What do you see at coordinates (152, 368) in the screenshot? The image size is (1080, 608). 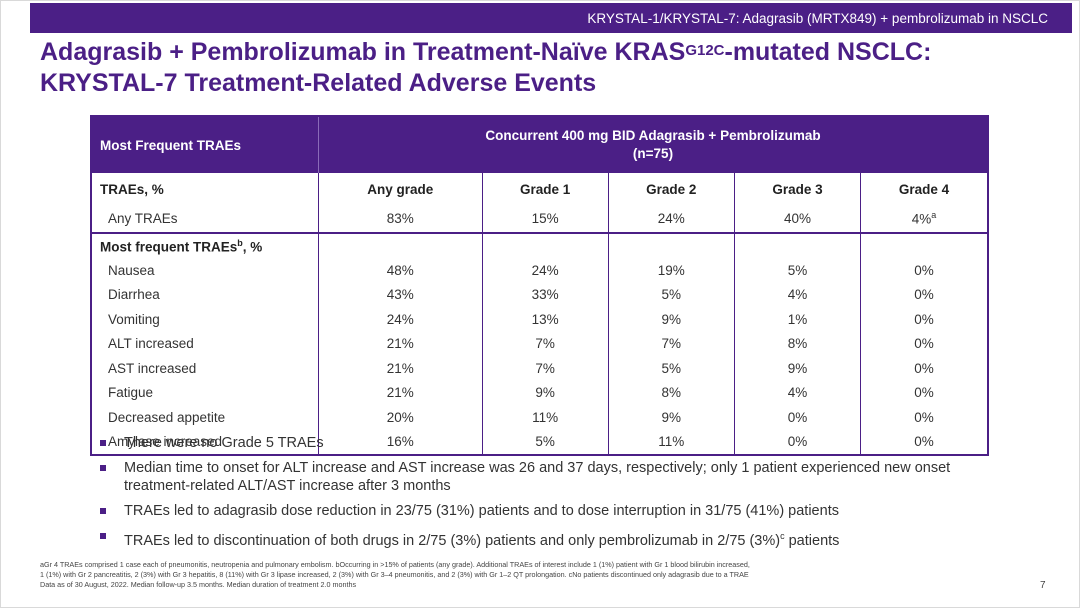 I see `row-label: AST increased` at bounding box center [152, 368].